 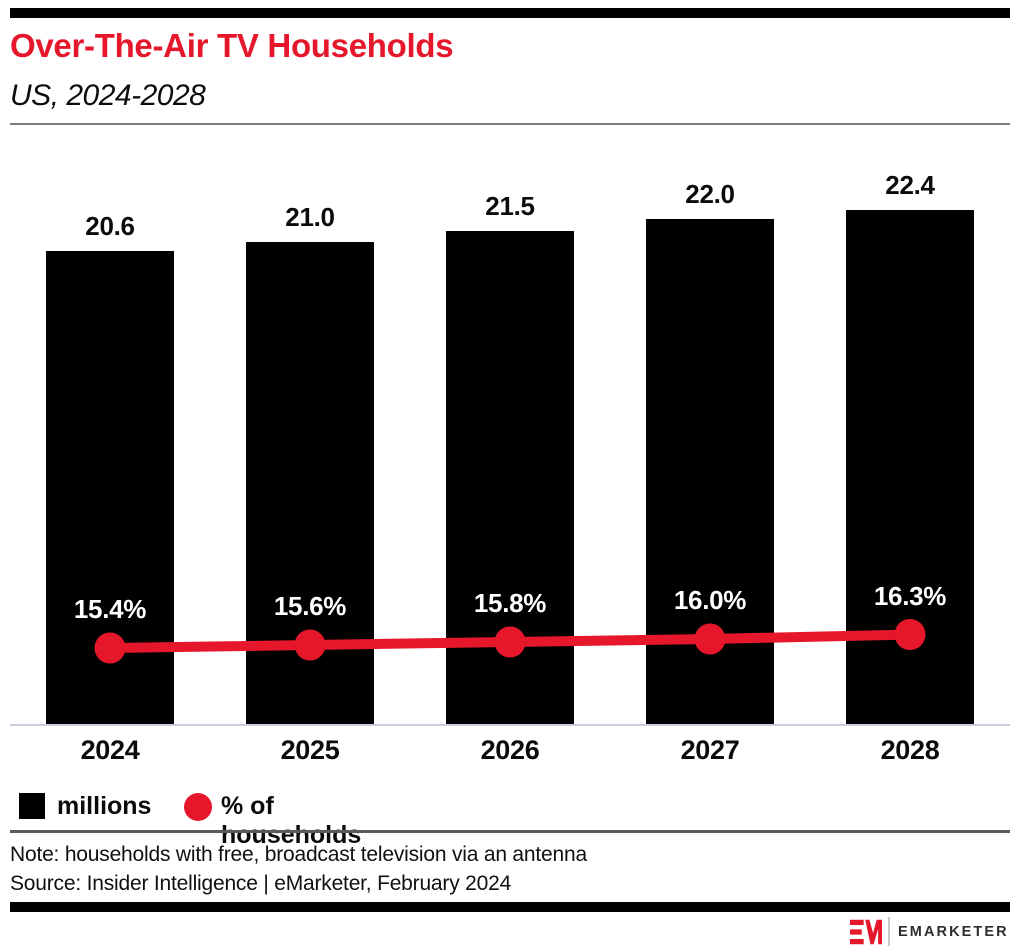 I want to click on legend-circle-swatch, so click(x=198, y=807).